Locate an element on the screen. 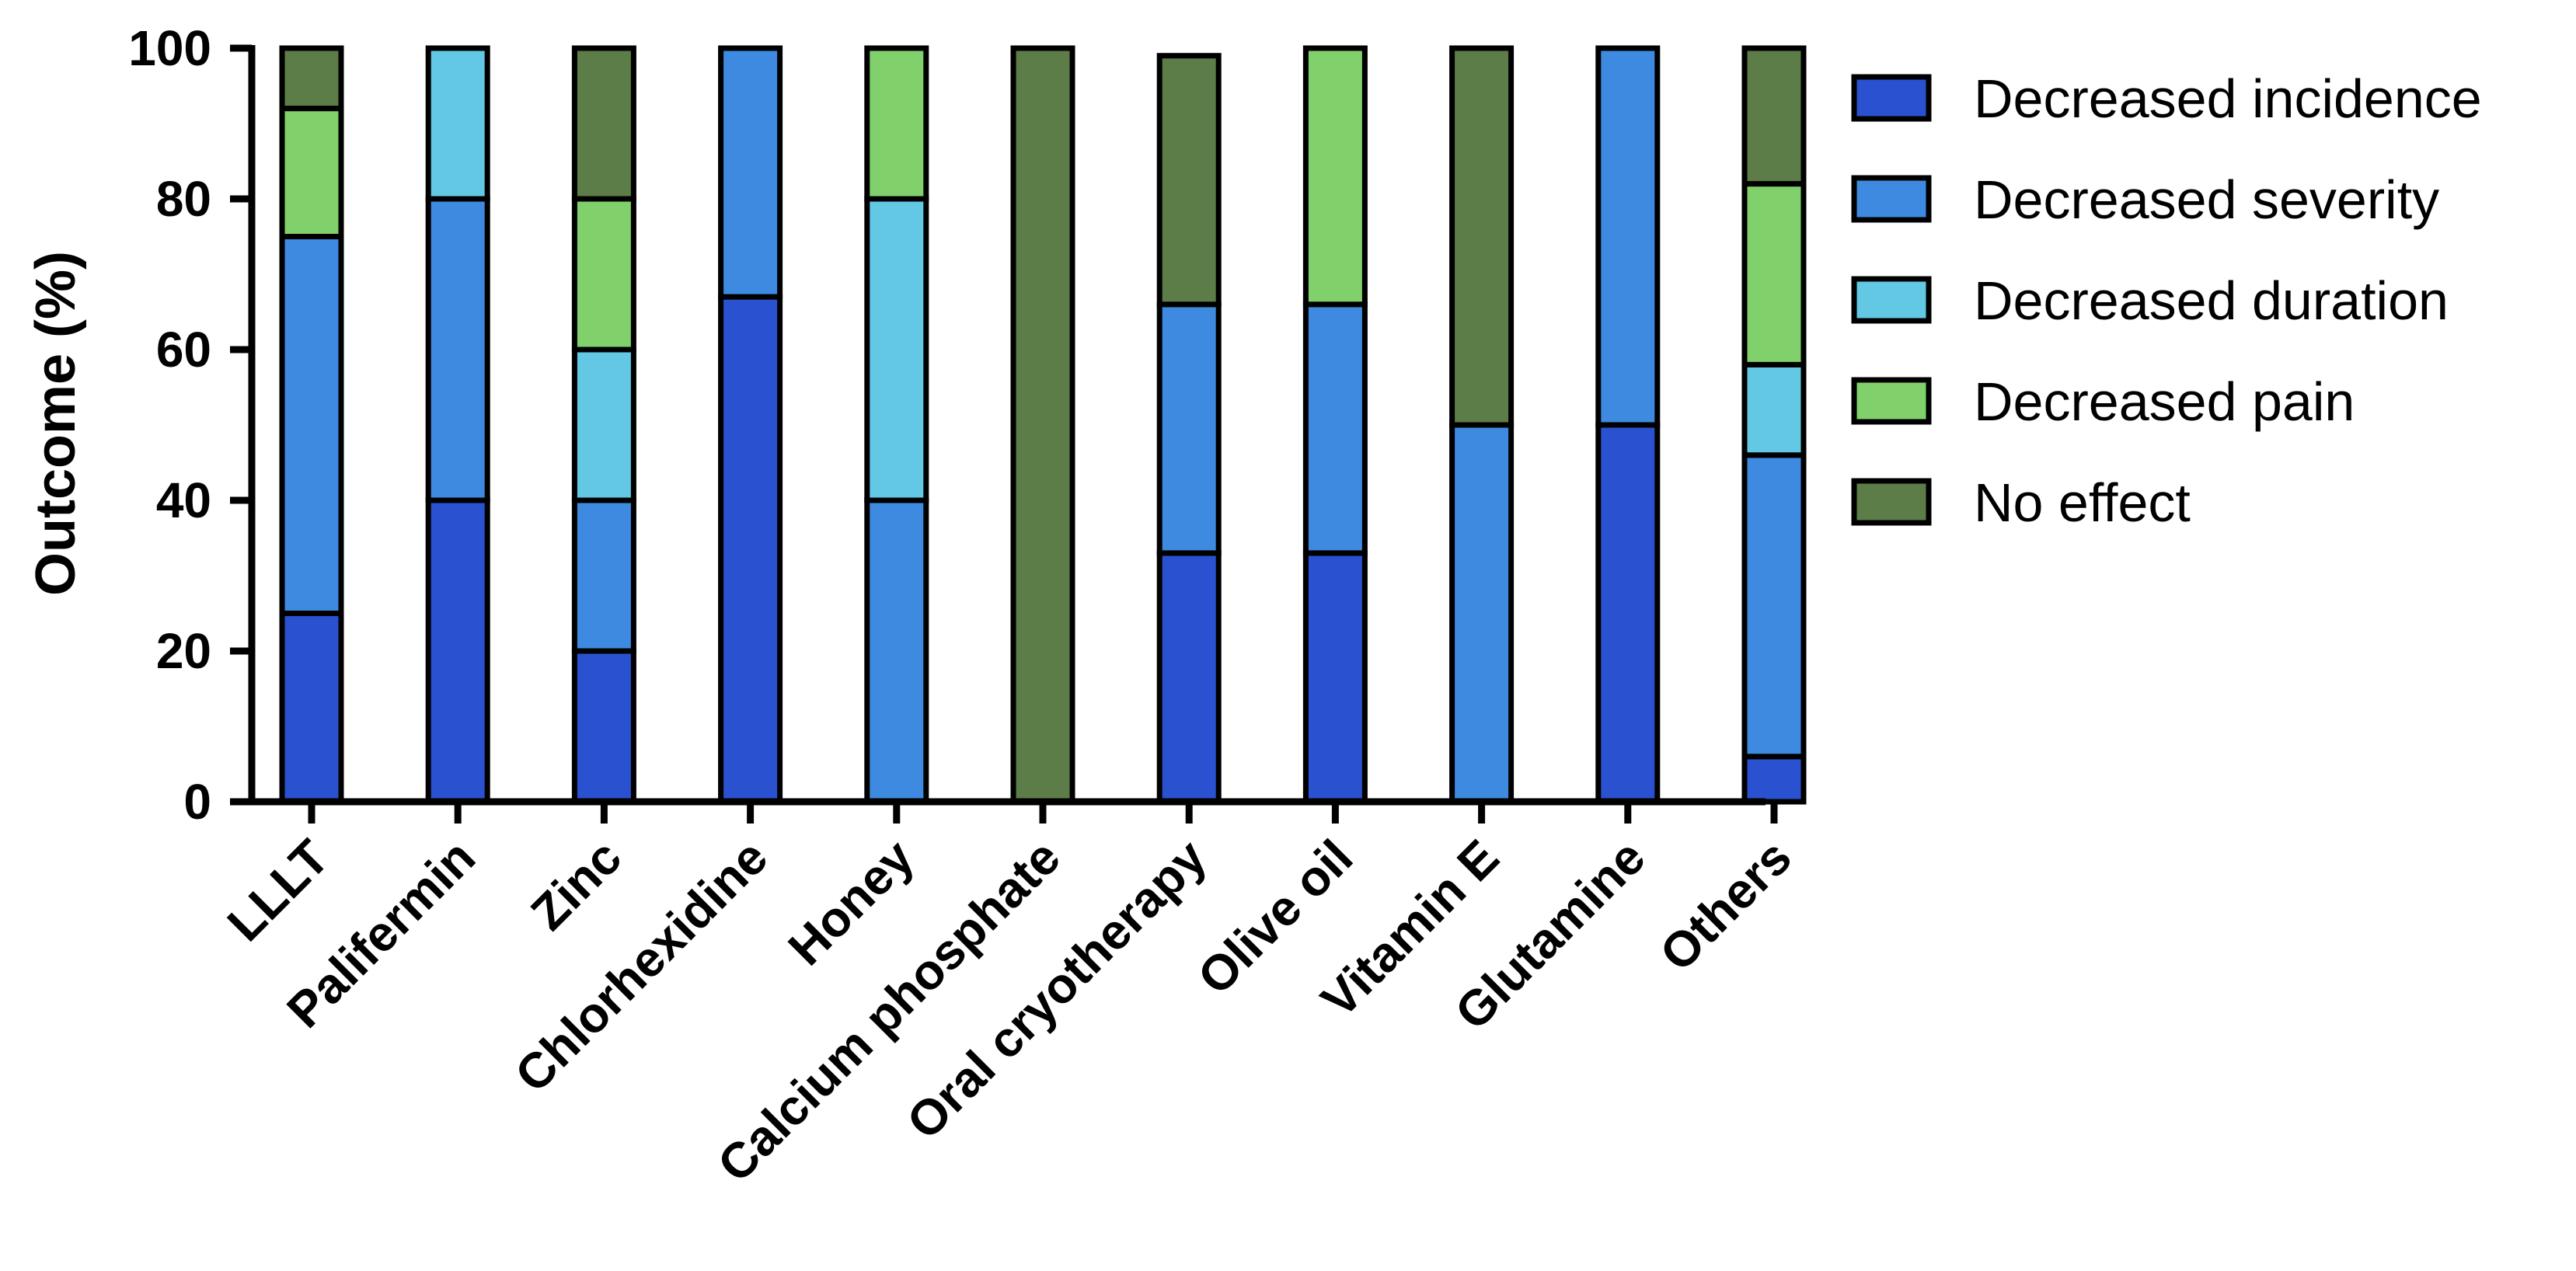 The width and height of the screenshot is (2576, 1271). bar-segment-zinc-decreased-duration is located at coordinates (603, 424).